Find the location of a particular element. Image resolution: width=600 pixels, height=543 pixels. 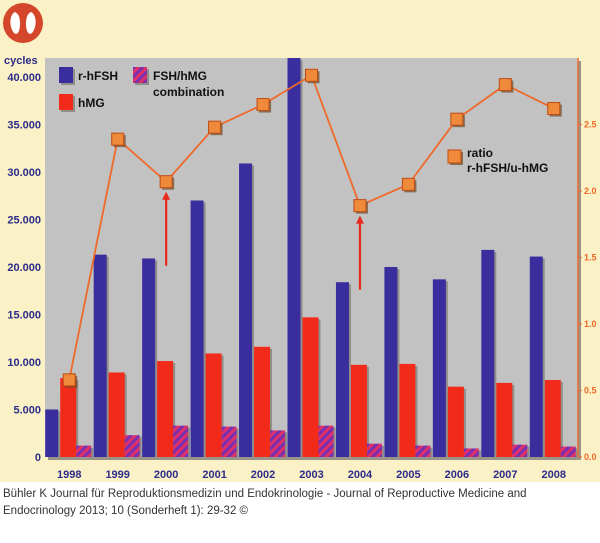

arrow-head-2000 is located at coordinates (166, 195).